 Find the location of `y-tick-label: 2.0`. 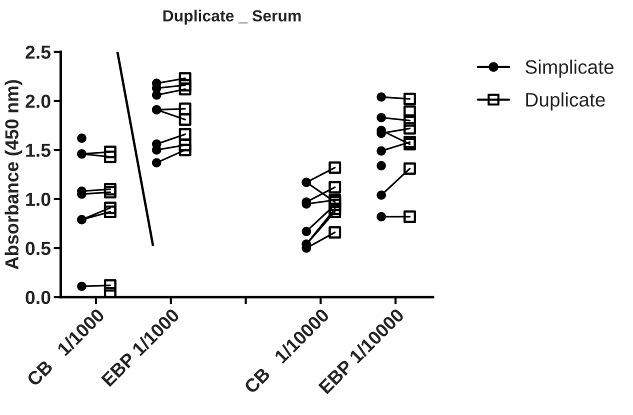

y-tick-label: 2.0 is located at coordinates (38, 101).